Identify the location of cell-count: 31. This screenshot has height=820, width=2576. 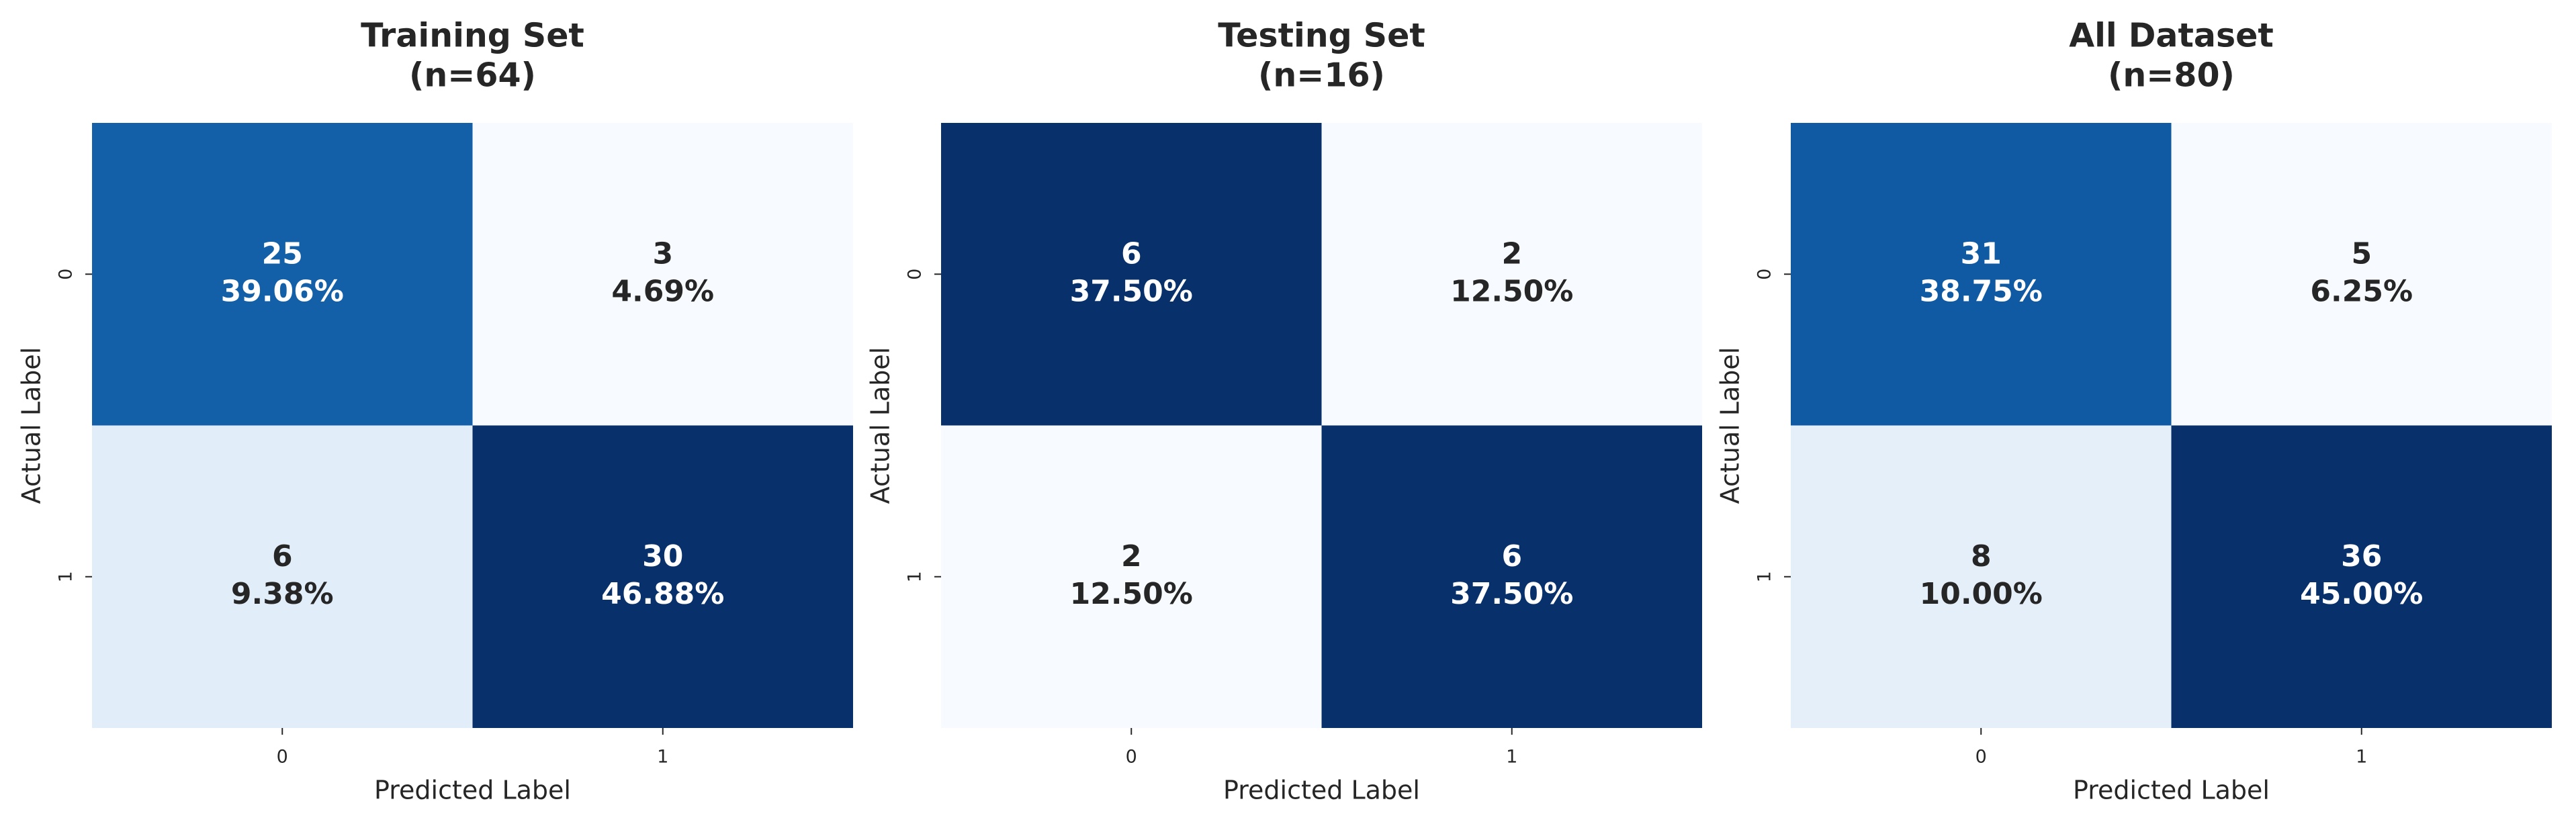
(1982, 253).